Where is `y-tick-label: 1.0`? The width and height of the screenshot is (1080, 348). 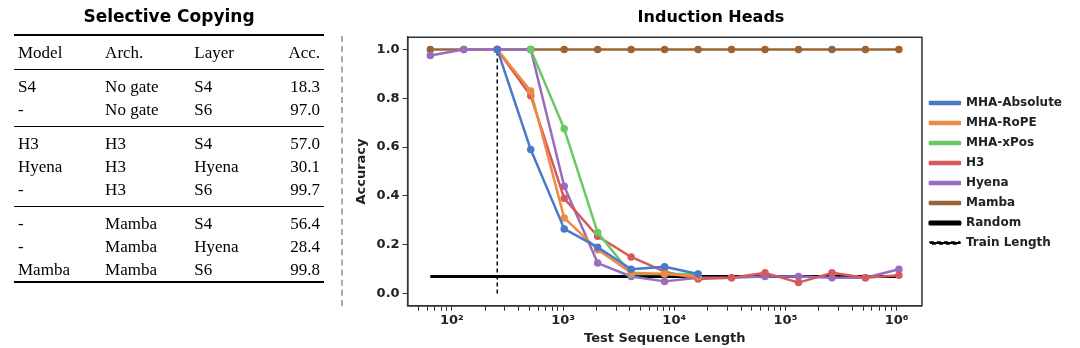 y-tick-label: 1.0 is located at coordinates (388, 48).